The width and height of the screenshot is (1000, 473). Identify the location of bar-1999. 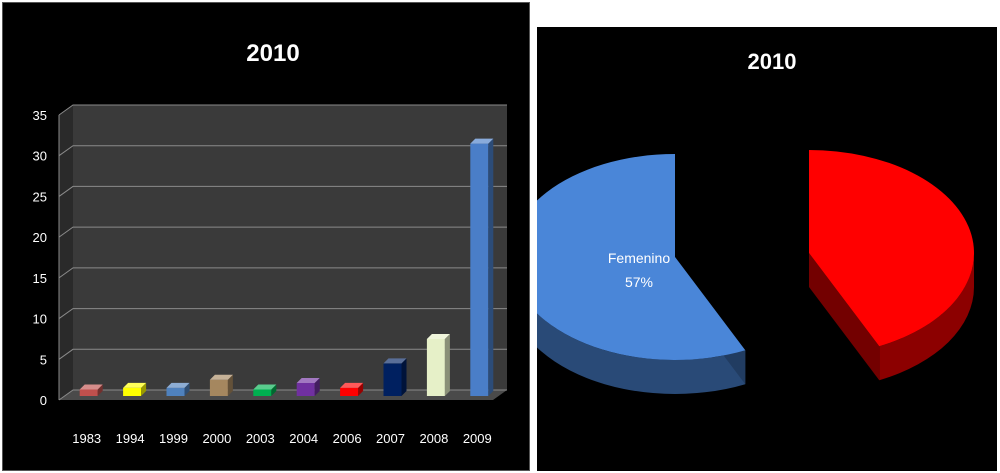
(178, 389).